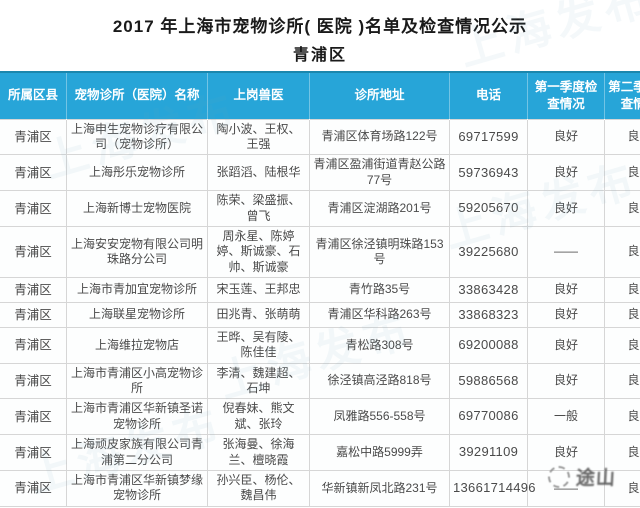  I want to click on header-cell-q2: 第二季度检查情况, so click(622, 95).